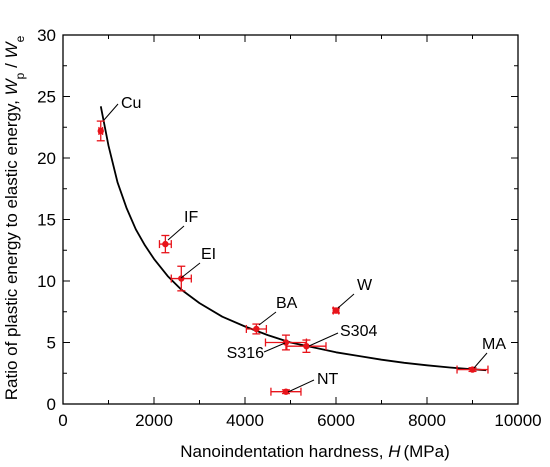  I want to click on data-point-s316, so click(286, 342).